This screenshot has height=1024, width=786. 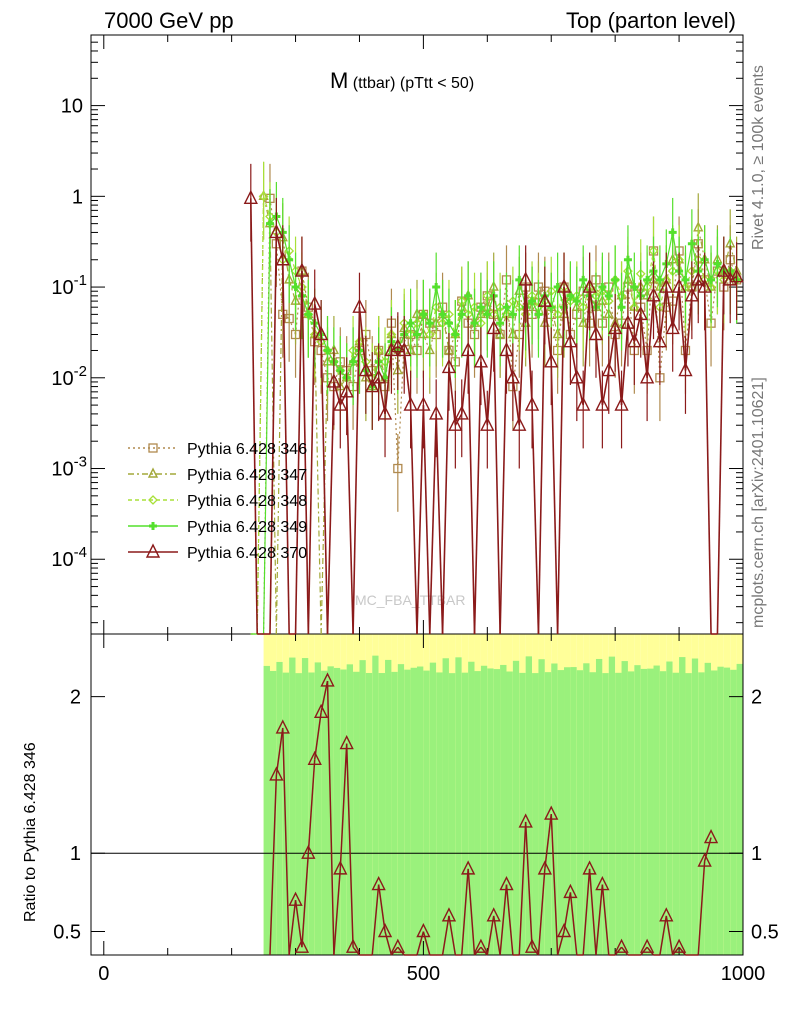 What do you see at coordinates (413, 83) in the screenshot?
I see `plot-title-sub: (ttbar) (pTtt < 50)` at bounding box center [413, 83].